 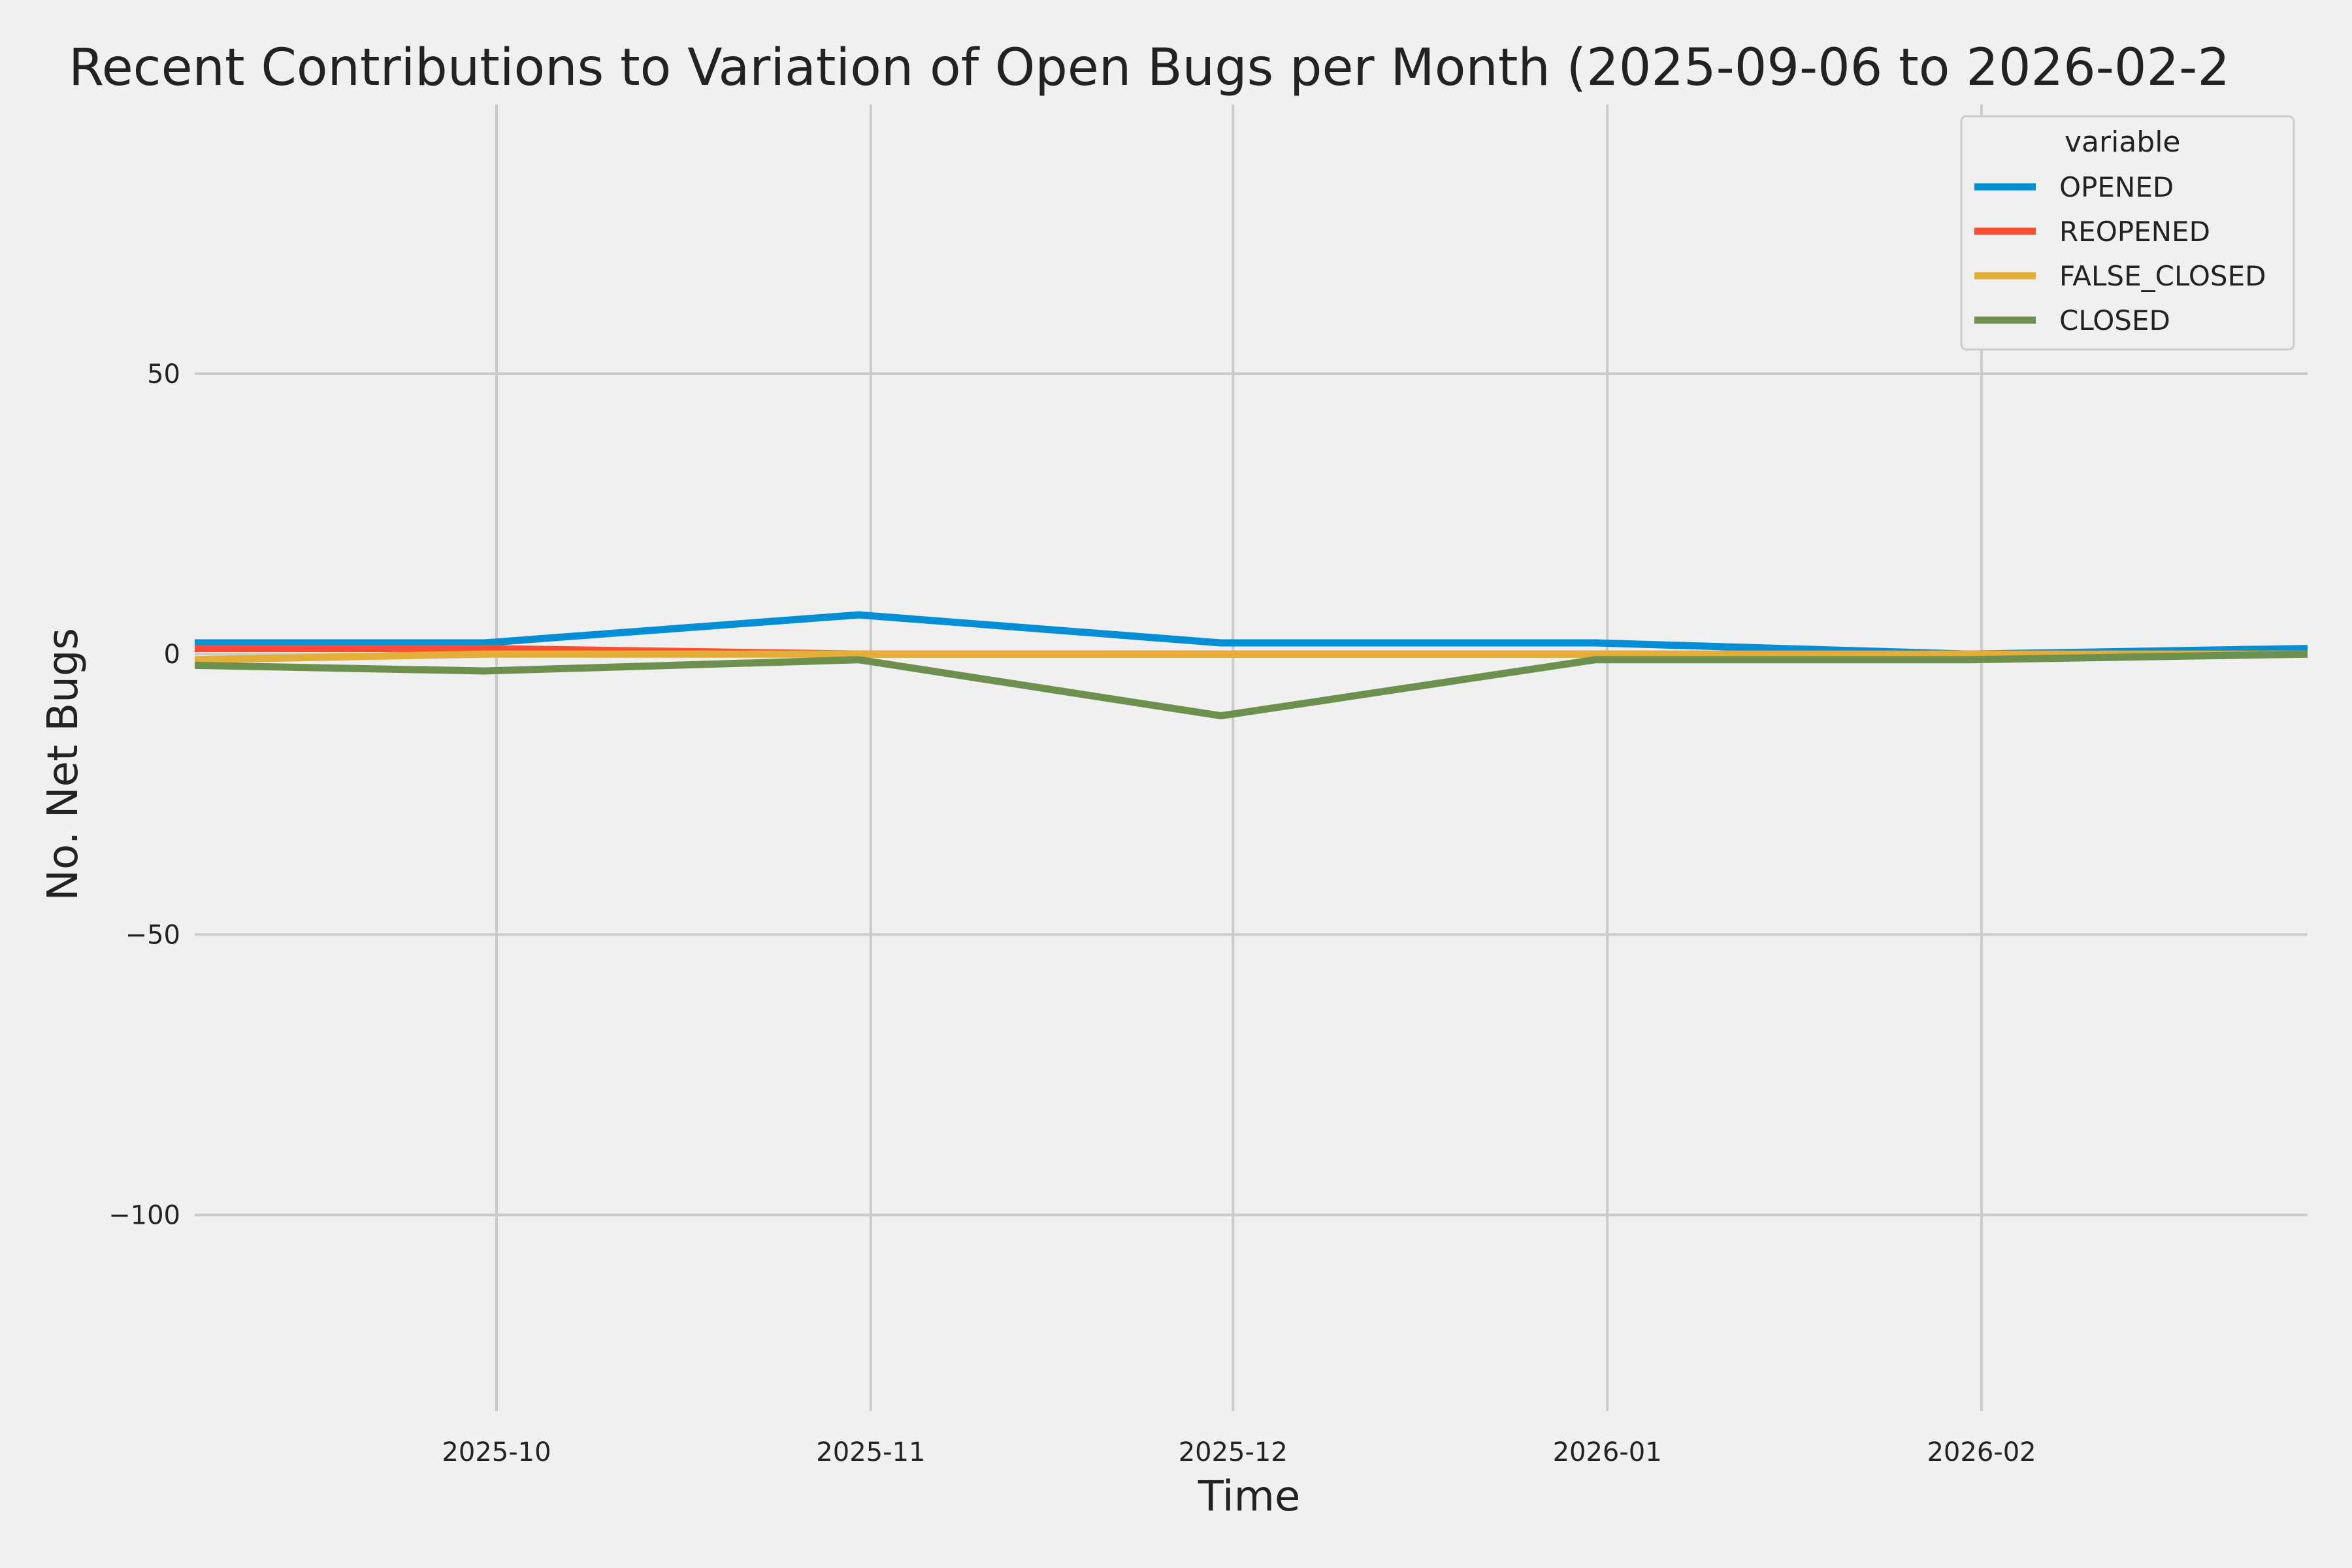 I want to click on x-tick-label: 2025-12, so click(x=1233, y=1452).